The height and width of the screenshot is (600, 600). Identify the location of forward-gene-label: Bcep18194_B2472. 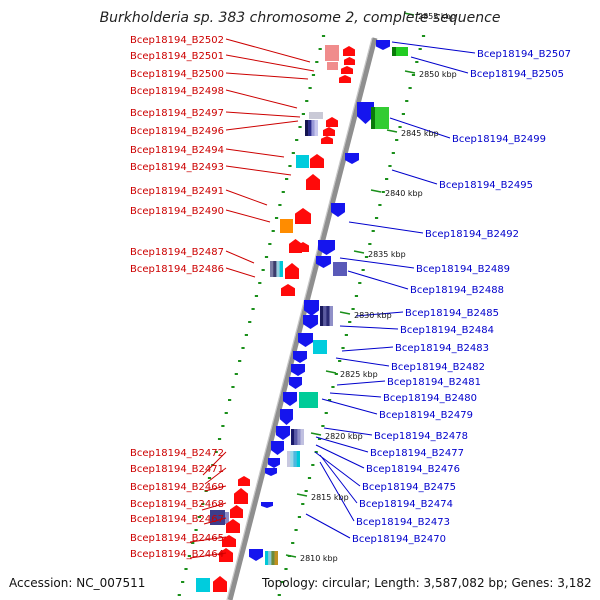
(177, 453).